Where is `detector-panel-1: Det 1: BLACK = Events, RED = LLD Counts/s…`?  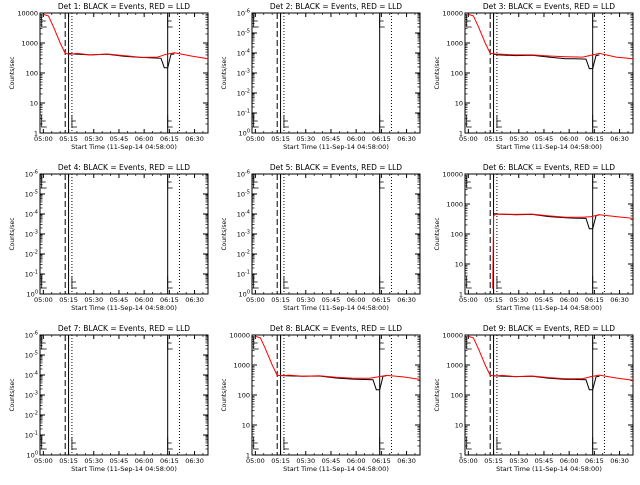
detector-panel-1: Det 1: BLACK = Events, RED = LLD Counts/s… is located at coordinates (109, 76).